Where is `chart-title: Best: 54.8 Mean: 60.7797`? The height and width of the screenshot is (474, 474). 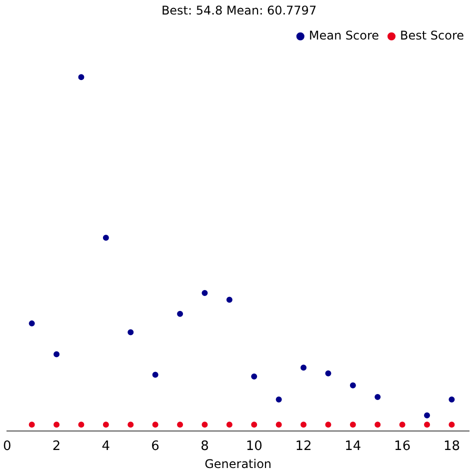
chart-title: Best: 54.8 Mean: 60.7797 is located at coordinates (239, 10).